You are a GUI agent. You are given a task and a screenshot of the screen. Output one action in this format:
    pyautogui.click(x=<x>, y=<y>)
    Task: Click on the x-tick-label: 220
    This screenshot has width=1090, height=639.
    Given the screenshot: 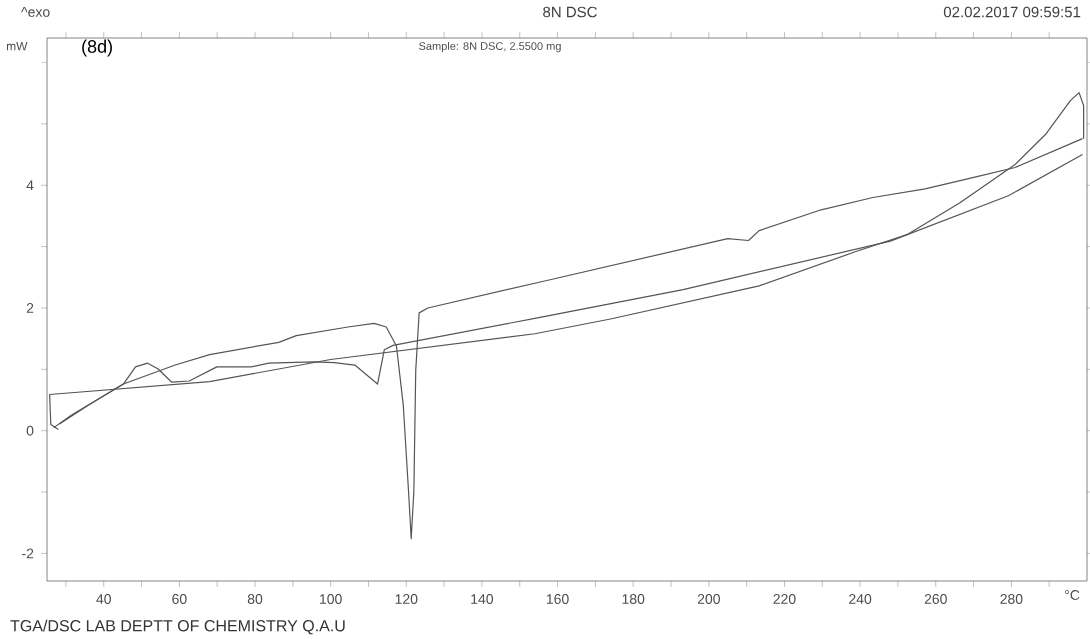 What is the action you would take?
    pyautogui.click(x=784, y=599)
    